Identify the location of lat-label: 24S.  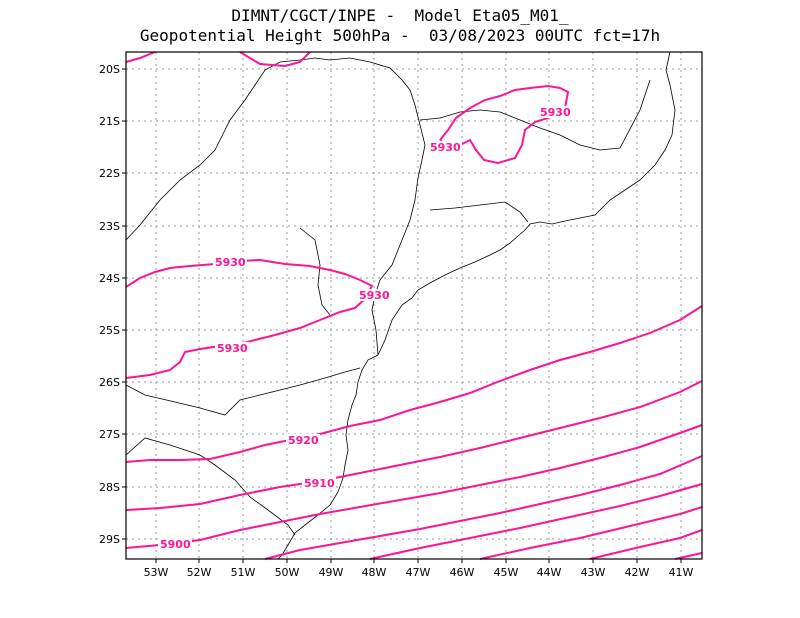
(109, 278).